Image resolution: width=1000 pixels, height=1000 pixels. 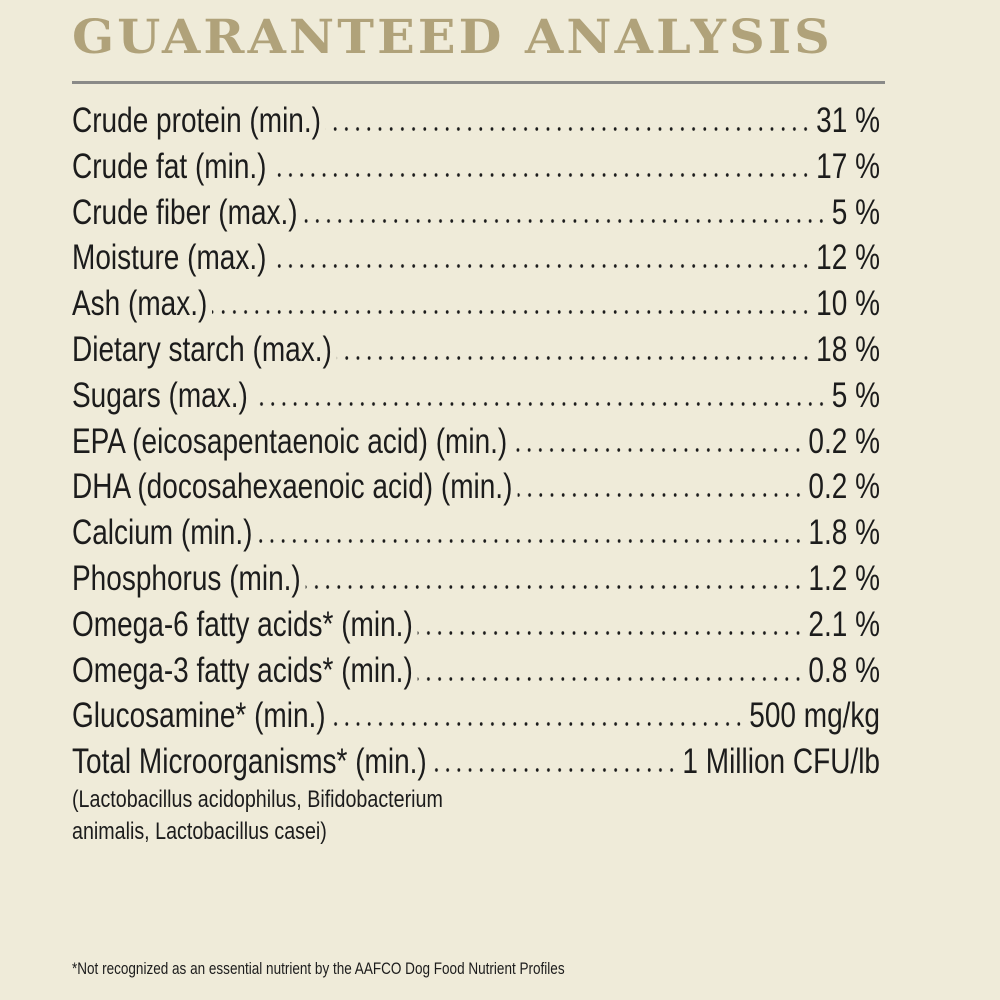 What do you see at coordinates (781, 762) in the screenshot?
I see `nutrient-value: 1 Million CFU/lb` at bounding box center [781, 762].